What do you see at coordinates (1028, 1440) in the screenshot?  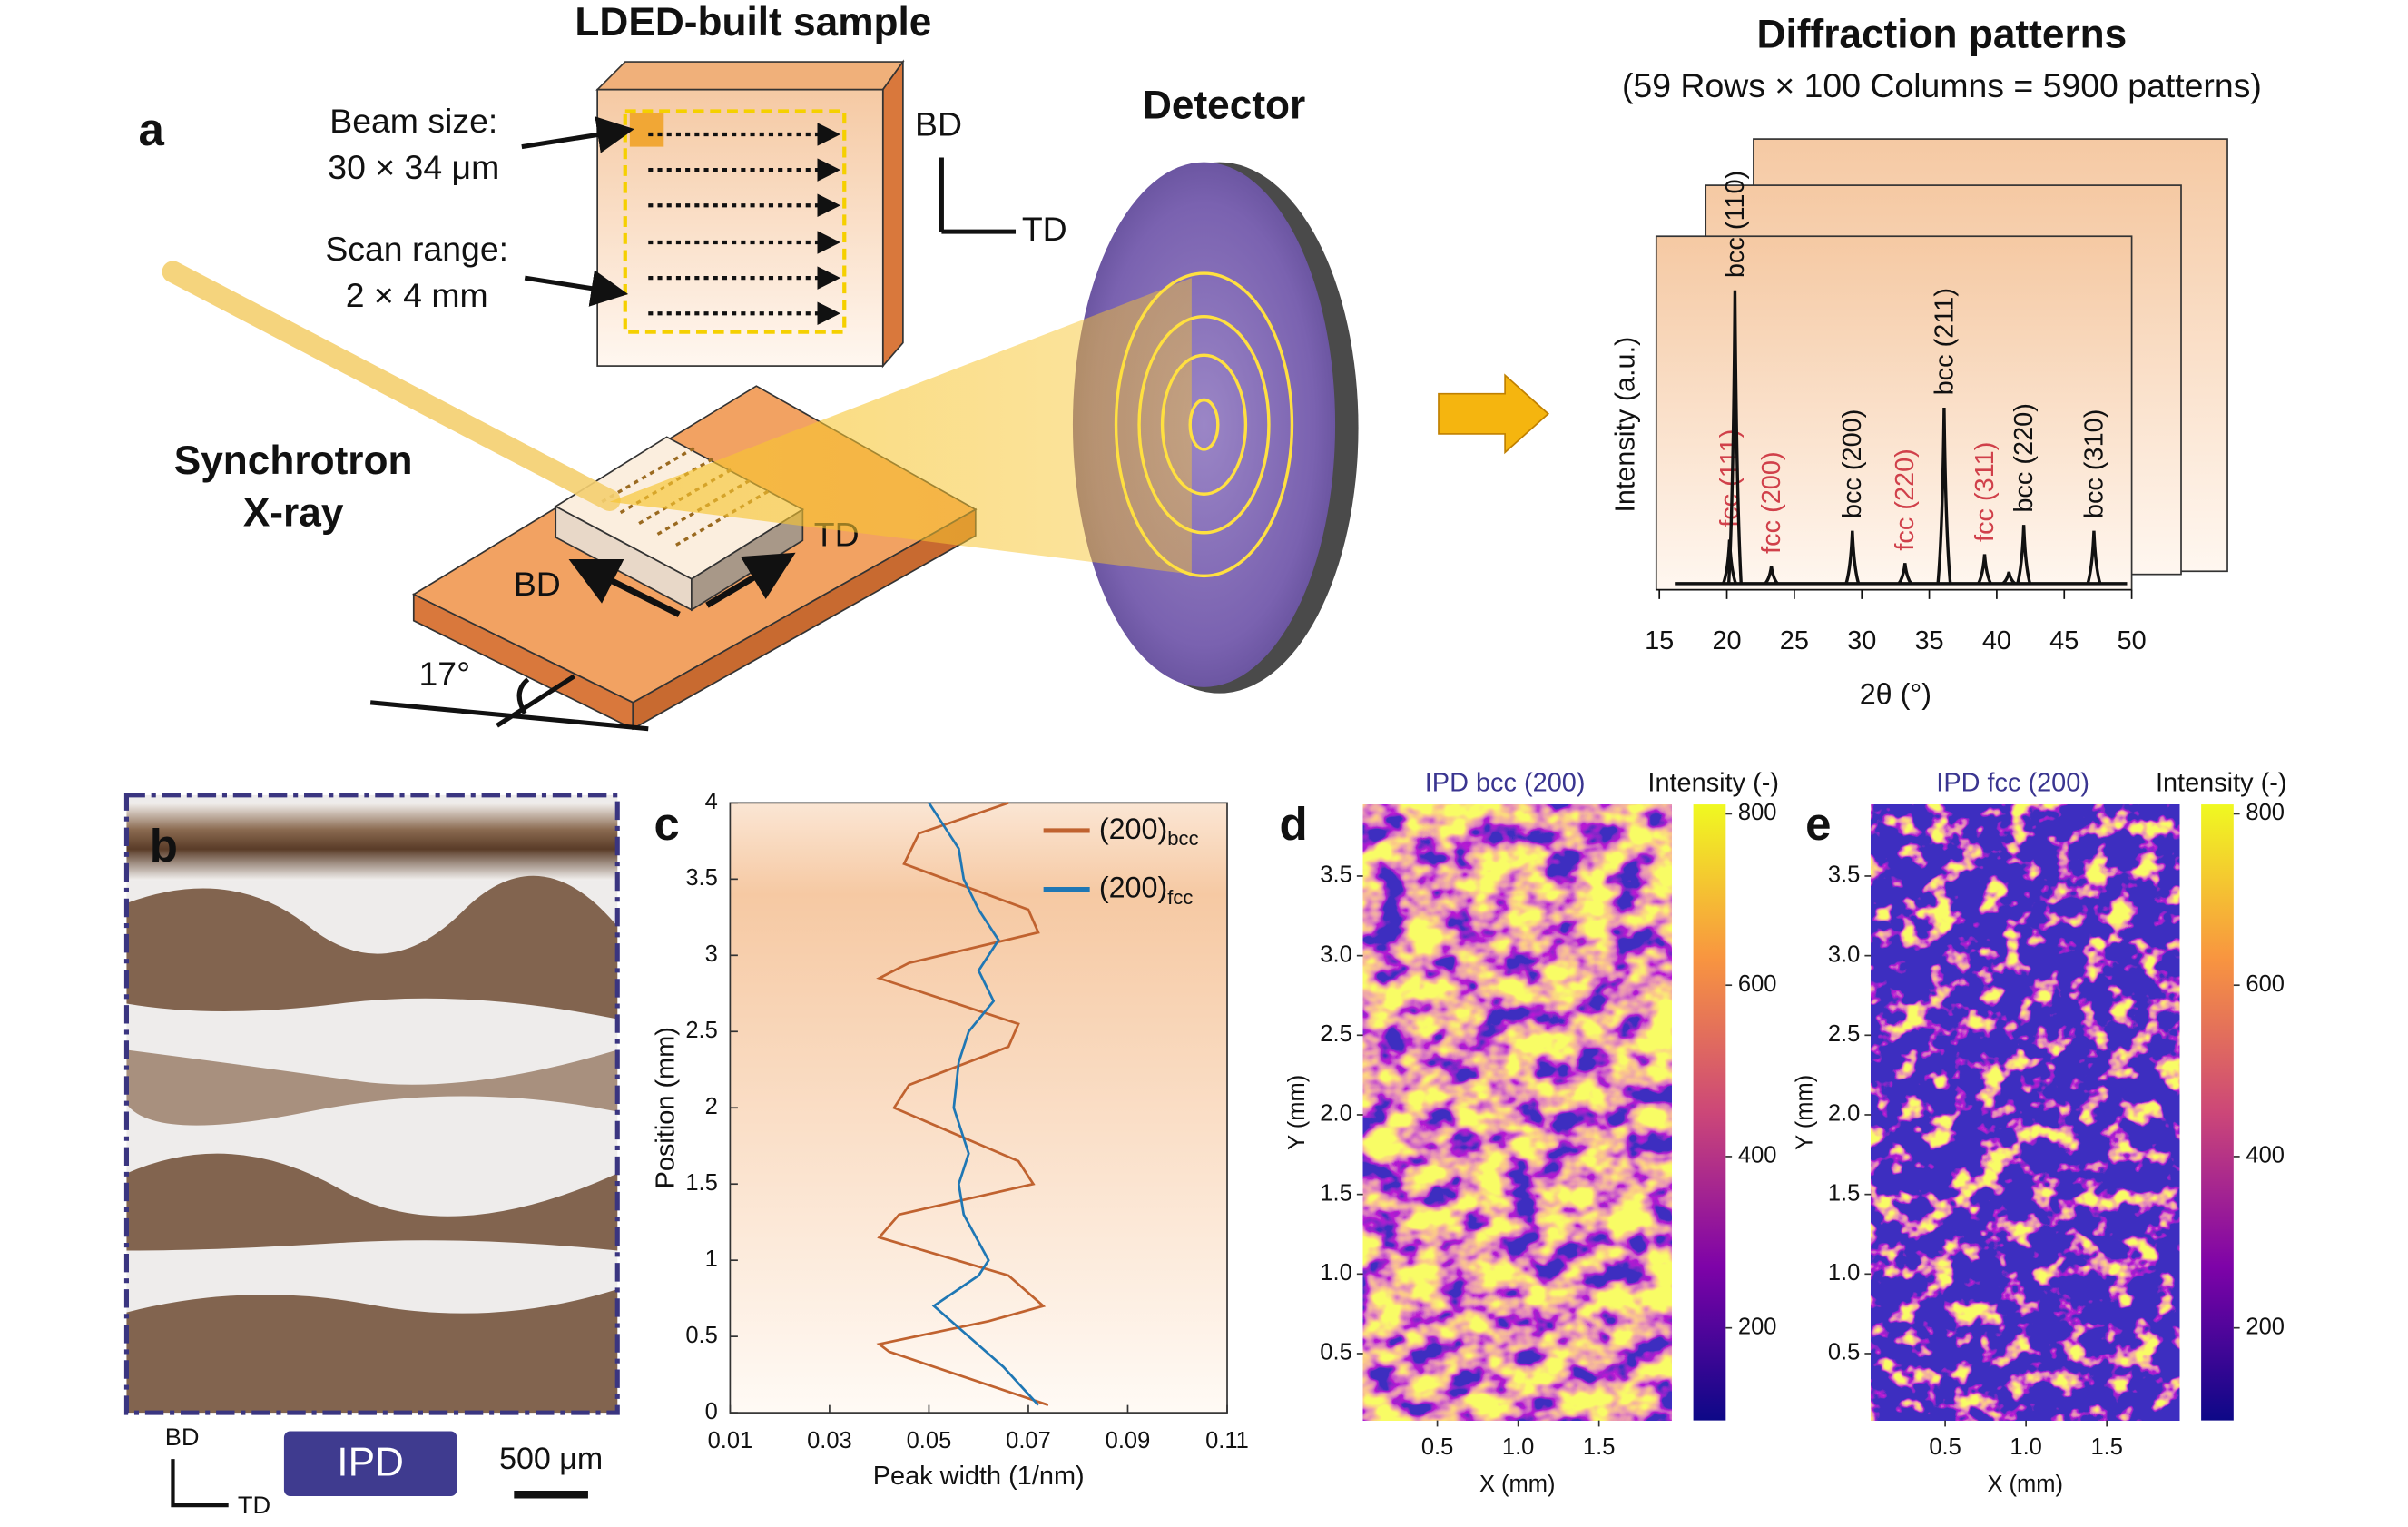 I see `x-tick-label: 0.07` at bounding box center [1028, 1440].